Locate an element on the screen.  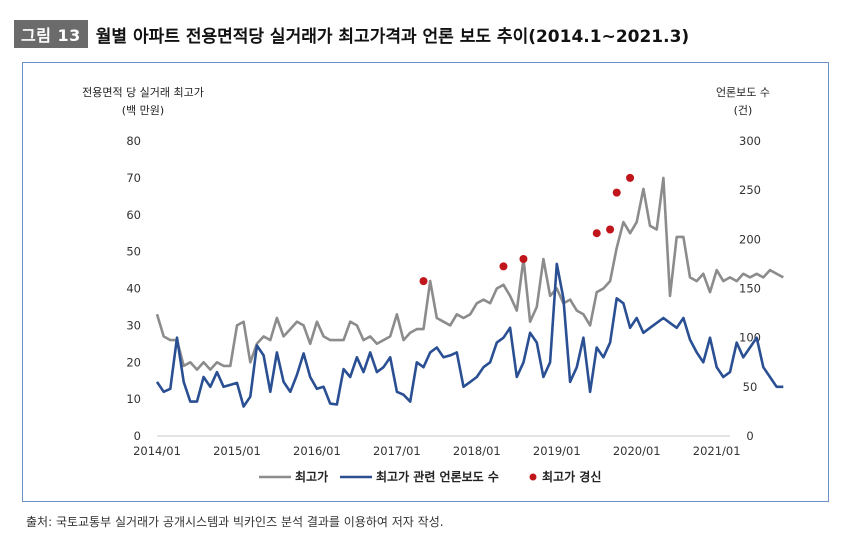
legend-swatch-record is located at coordinates (533, 477).